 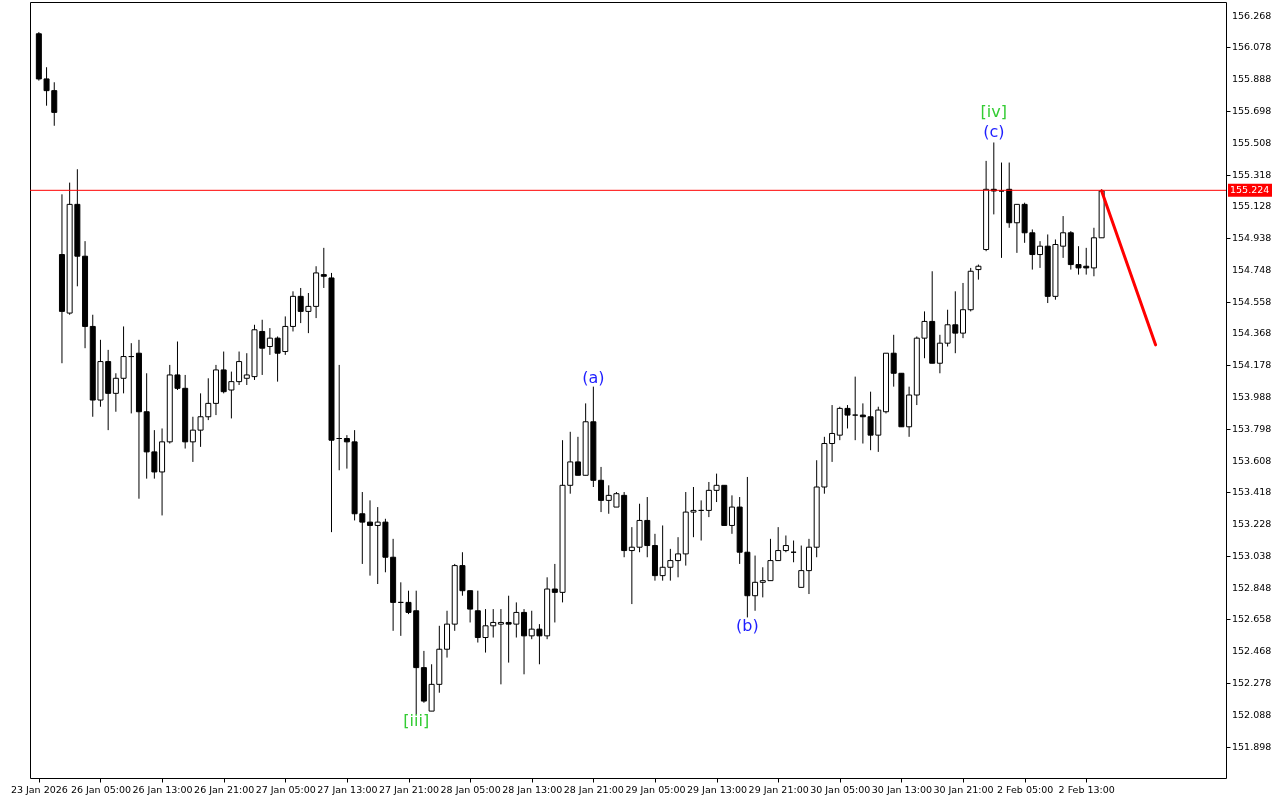 I want to click on y-tick-label: 153.988, so click(x=1252, y=397).